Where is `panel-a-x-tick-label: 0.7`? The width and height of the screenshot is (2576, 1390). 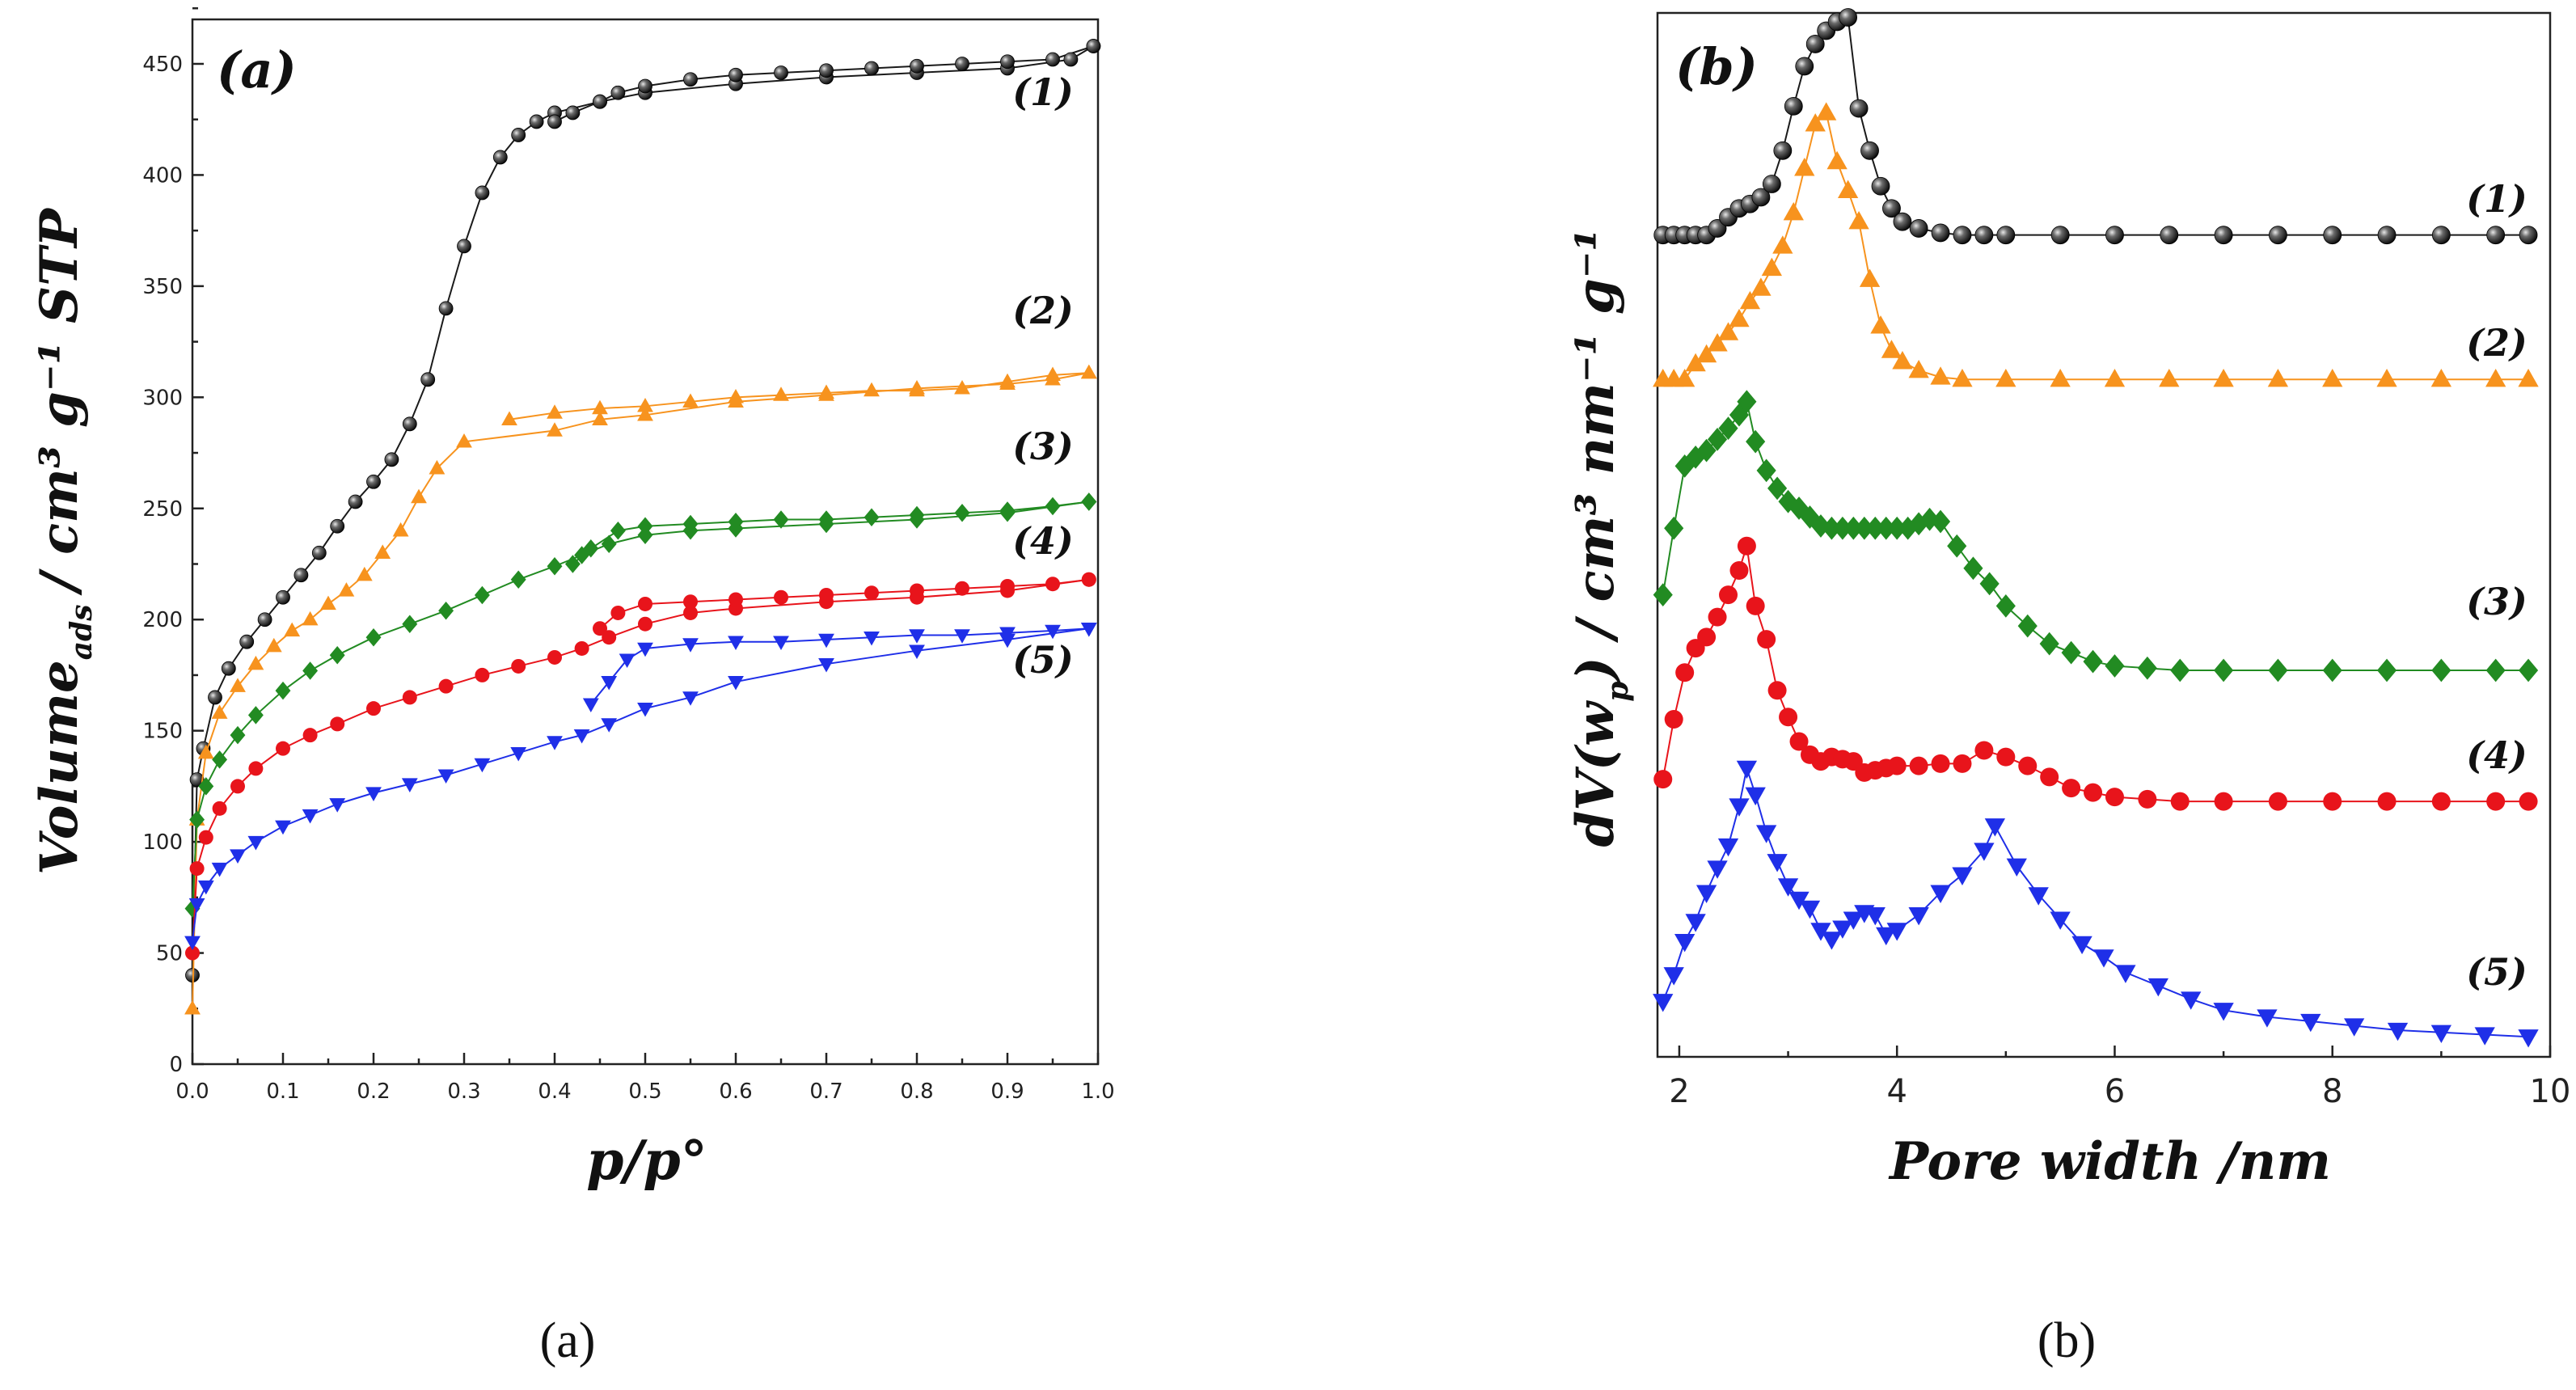
panel-a-x-tick-label: 0.7 is located at coordinates (825, 1091).